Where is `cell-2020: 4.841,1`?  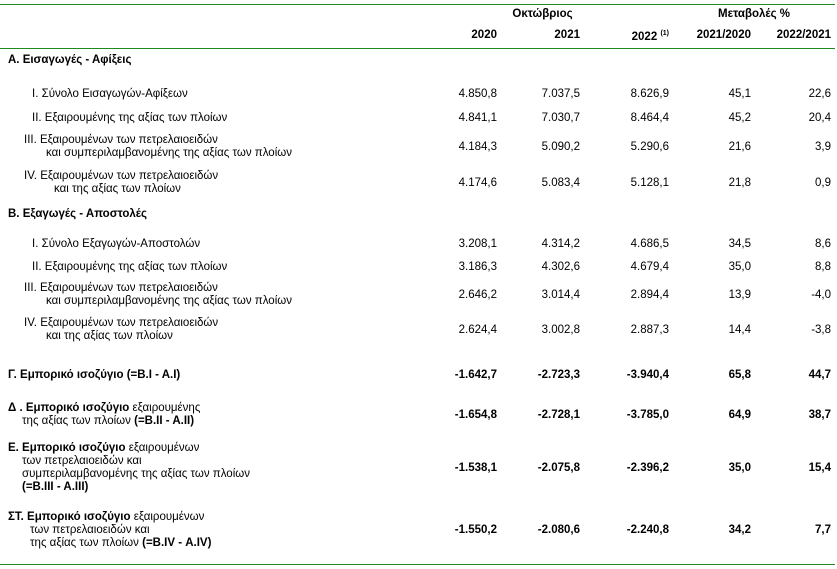
cell-2020: 4.841,1 is located at coordinates (477, 117).